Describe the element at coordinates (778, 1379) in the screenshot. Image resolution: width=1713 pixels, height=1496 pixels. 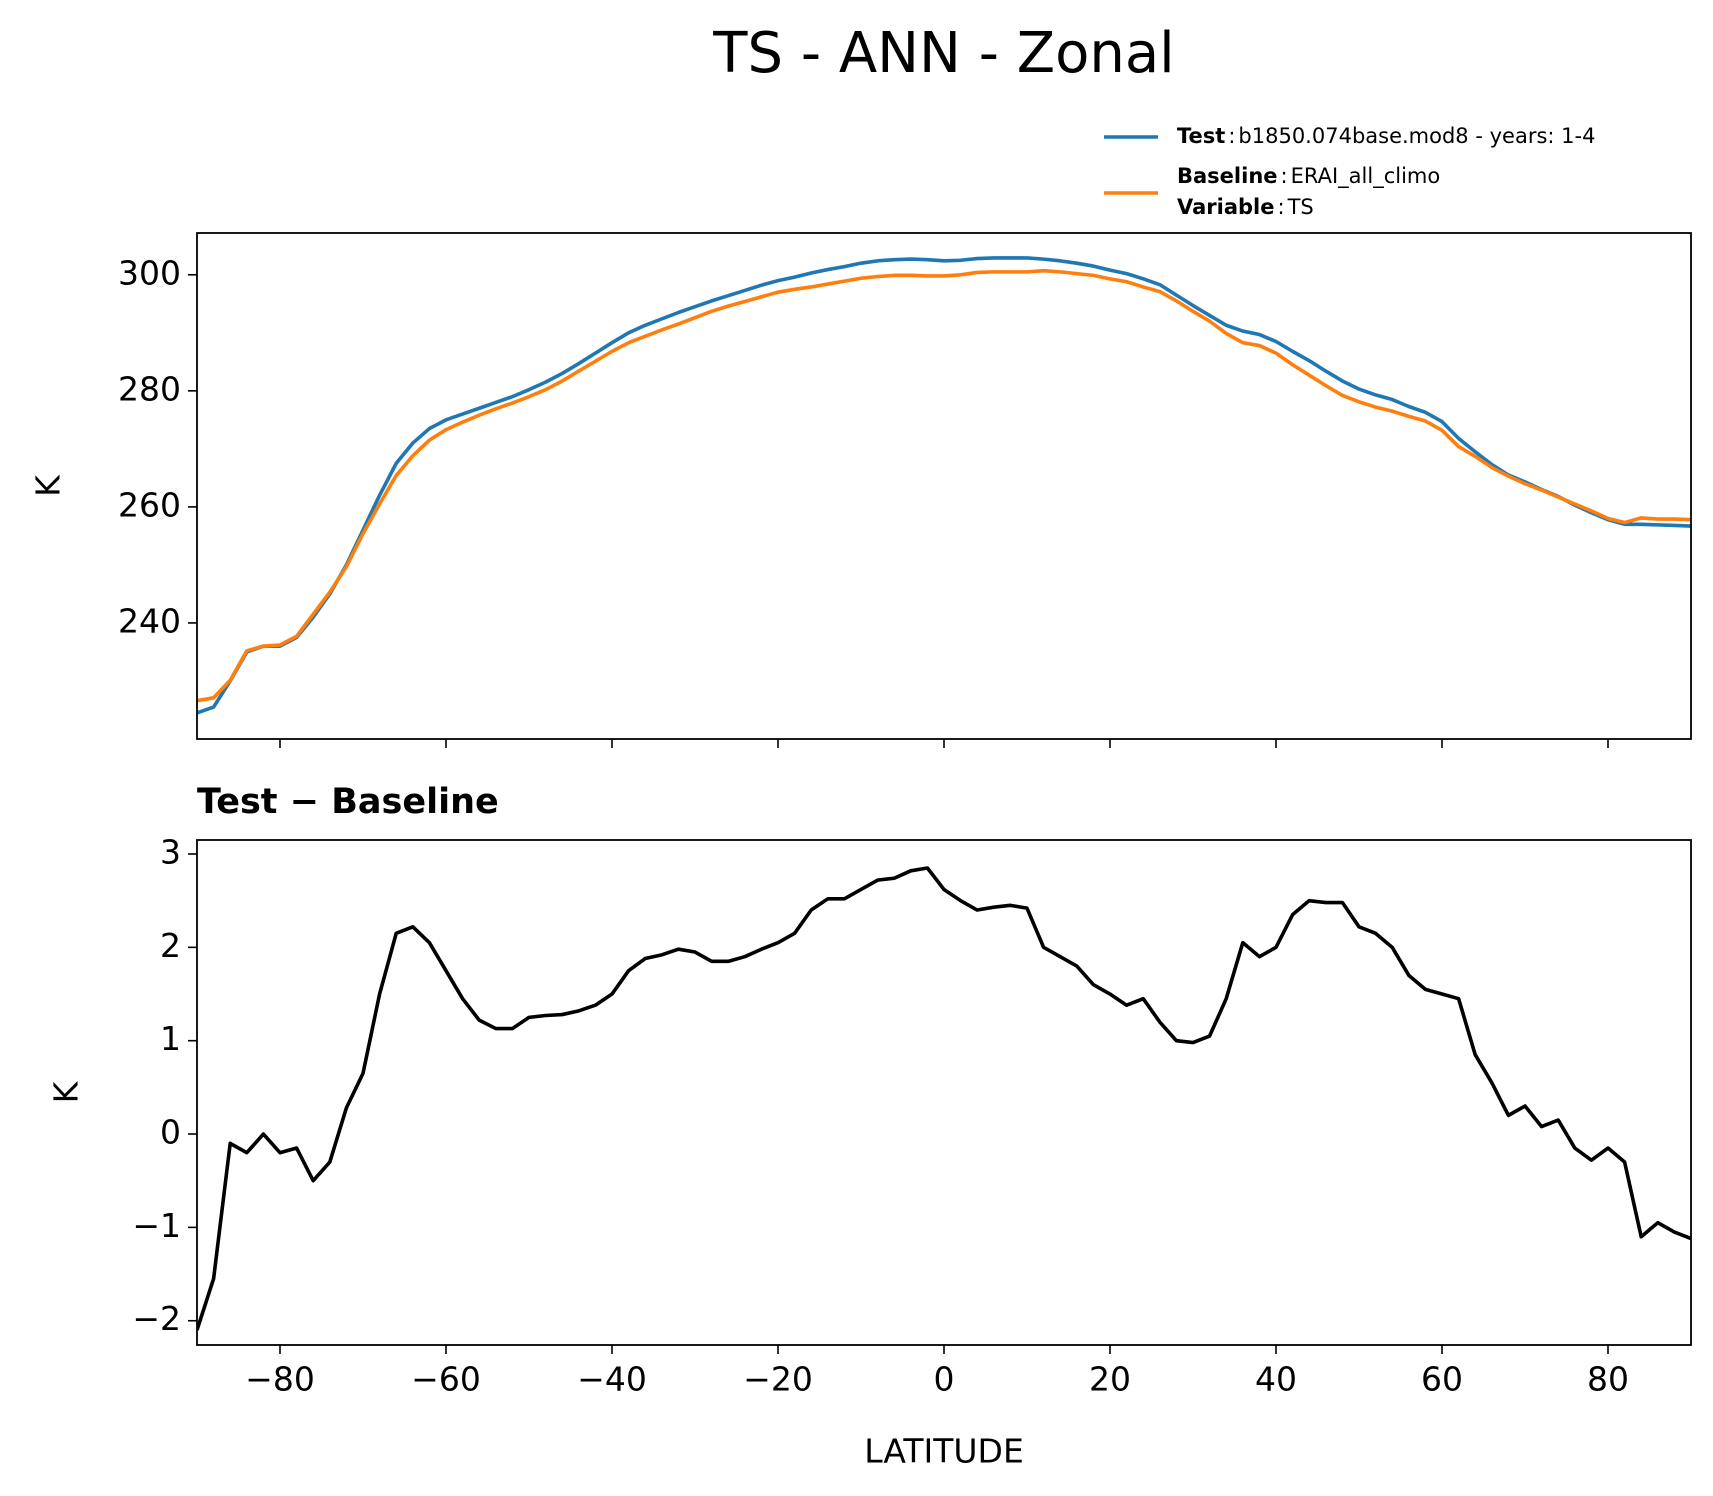
I see `x-tick-label: −20` at that location.